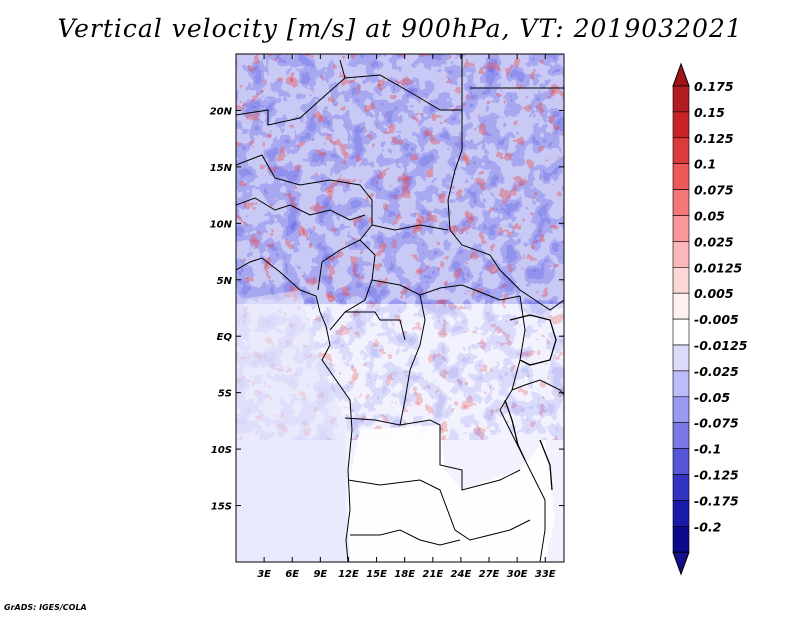 The width and height of the screenshot is (800, 618). What do you see at coordinates (714, 190) in the screenshot?
I see `colorbar-label: 0.075` at bounding box center [714, 190].